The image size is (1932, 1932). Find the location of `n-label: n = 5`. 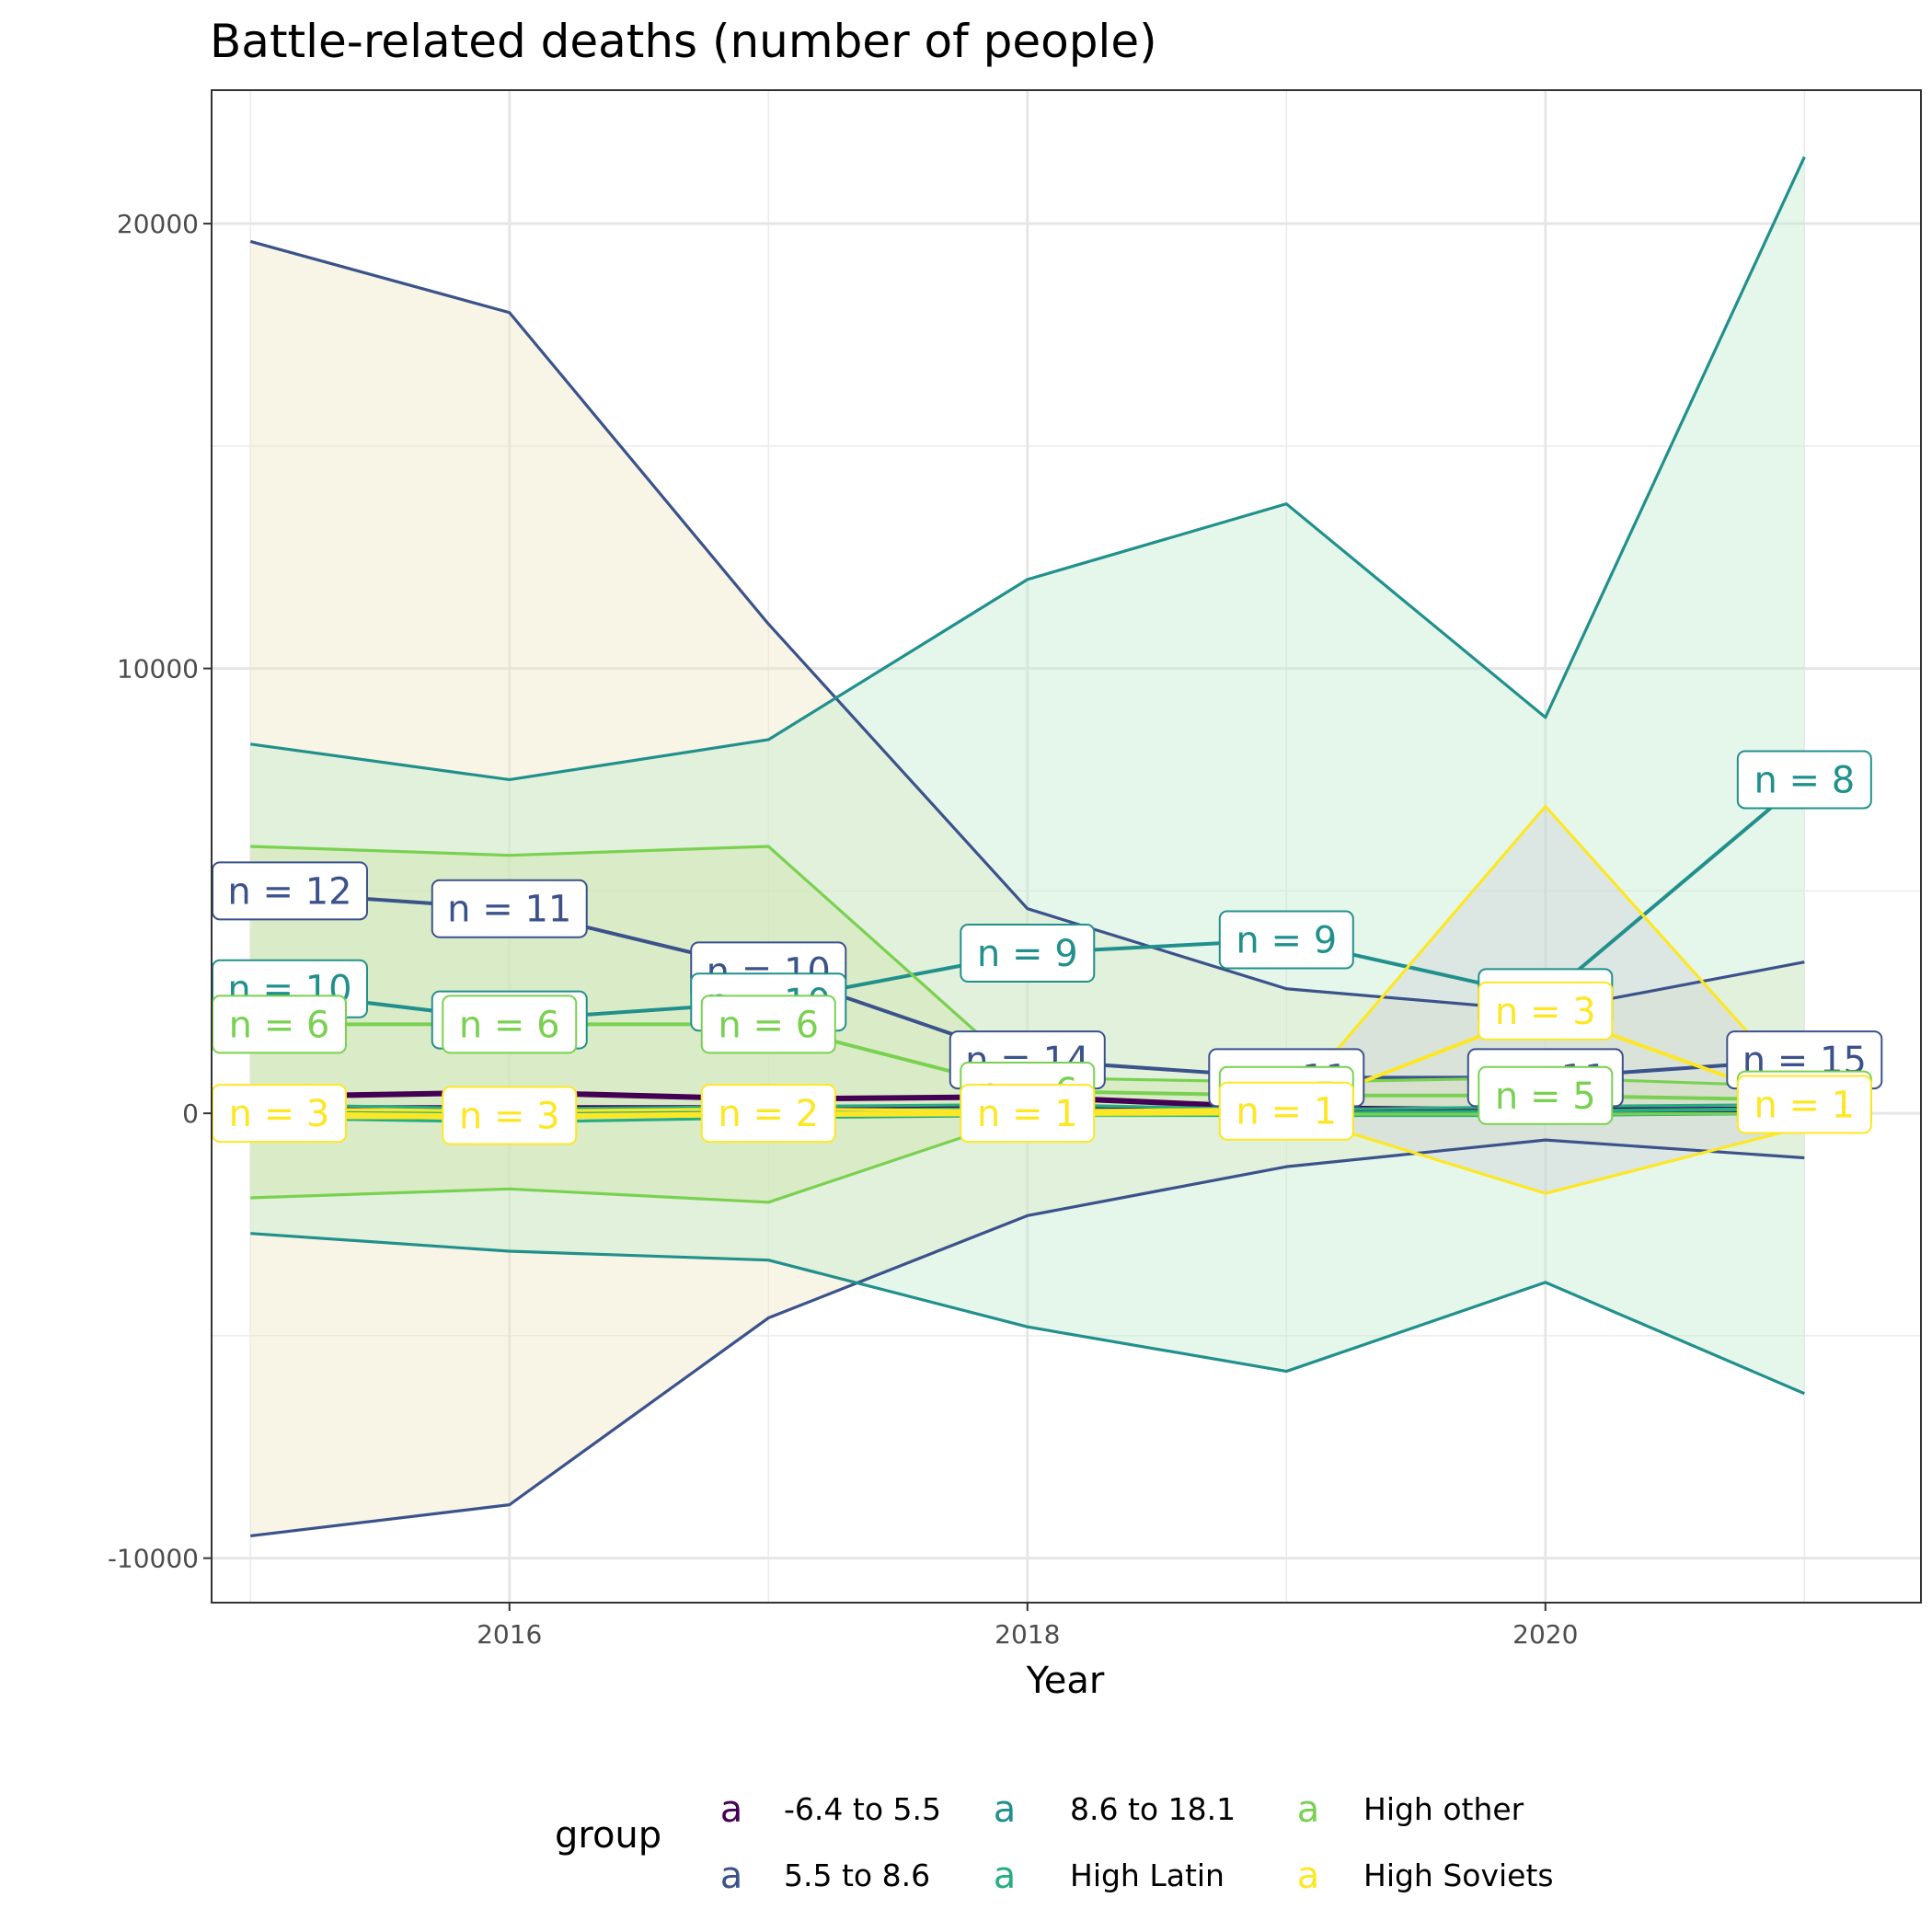

n-label: n = 5 is located at coordinates (1546, 1095).